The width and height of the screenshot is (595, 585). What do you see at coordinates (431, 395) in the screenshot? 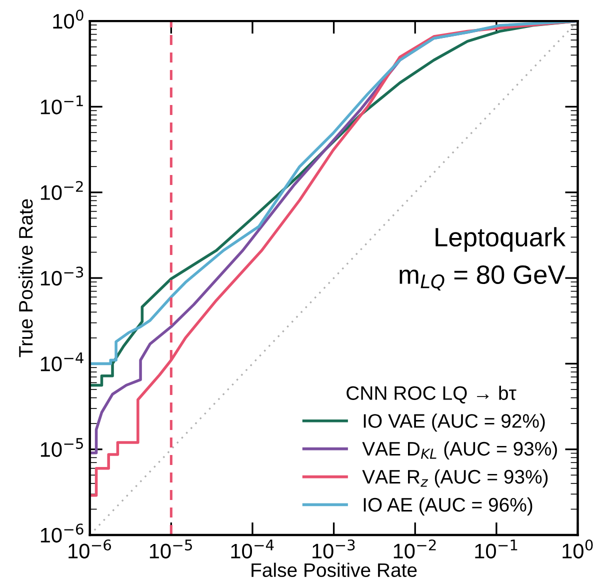
I see `legend-title: CNN ROC LQ → bτ` at bounding box center [431, 395].